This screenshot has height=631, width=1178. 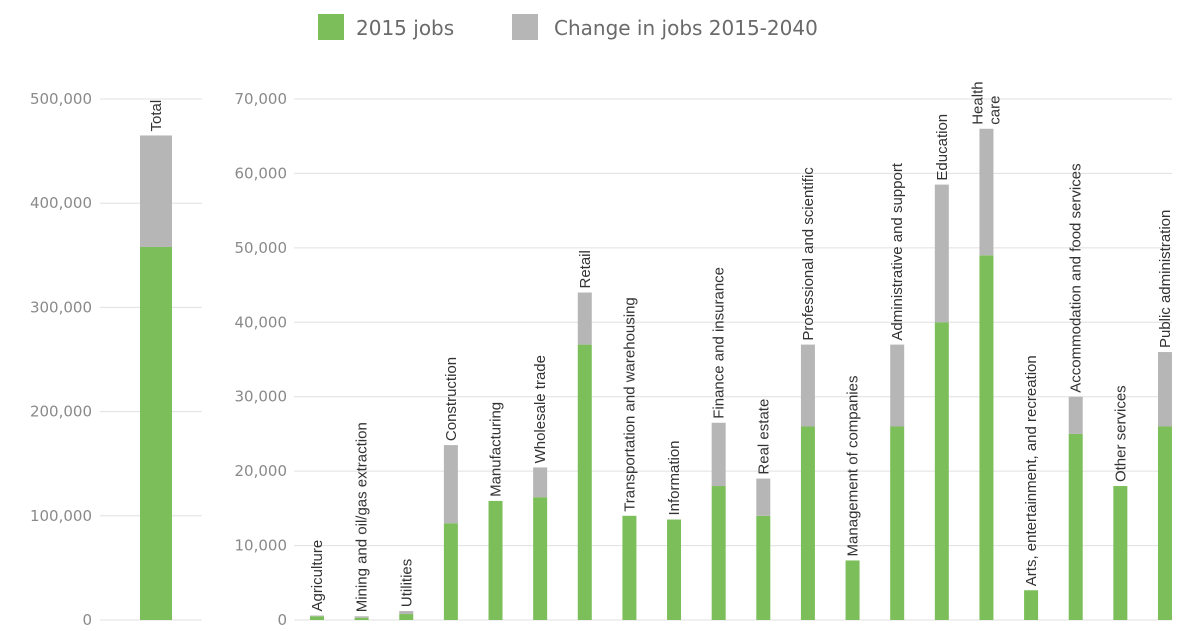 What do you see at coordinates (1165, 279) in the screenshot?
I see `category-label-public-administration: Public administration` at bounding box center [1165, 279].